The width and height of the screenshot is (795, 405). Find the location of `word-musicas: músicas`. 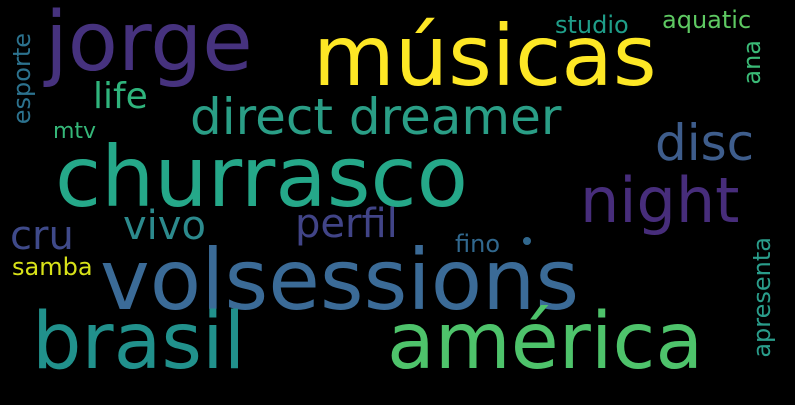

word-musicas: músicas is located at coordinates (485, 56).